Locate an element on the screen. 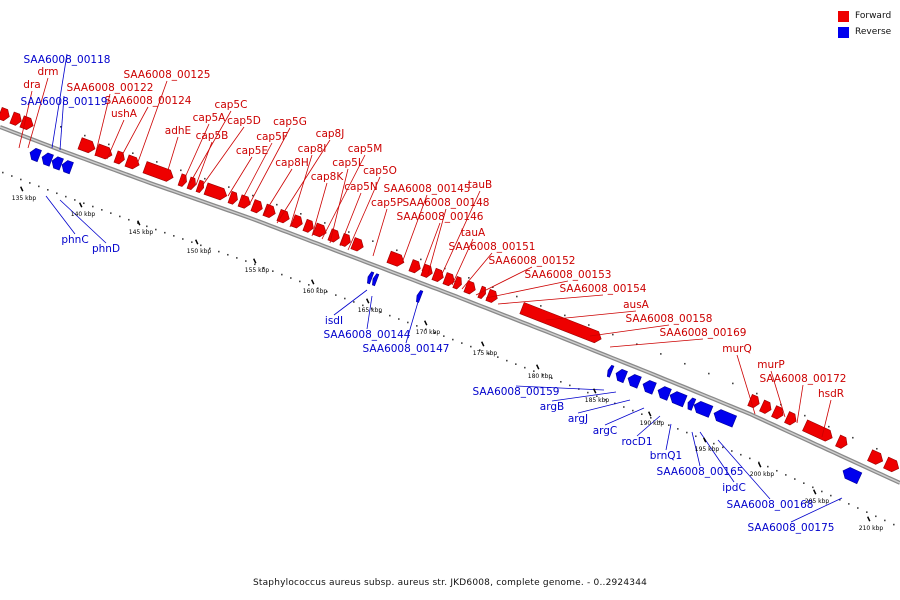 Image resolution: width=900 pixels, height=600 pixels. tick-label: 175 kbp is located at coordinates (485, 353).